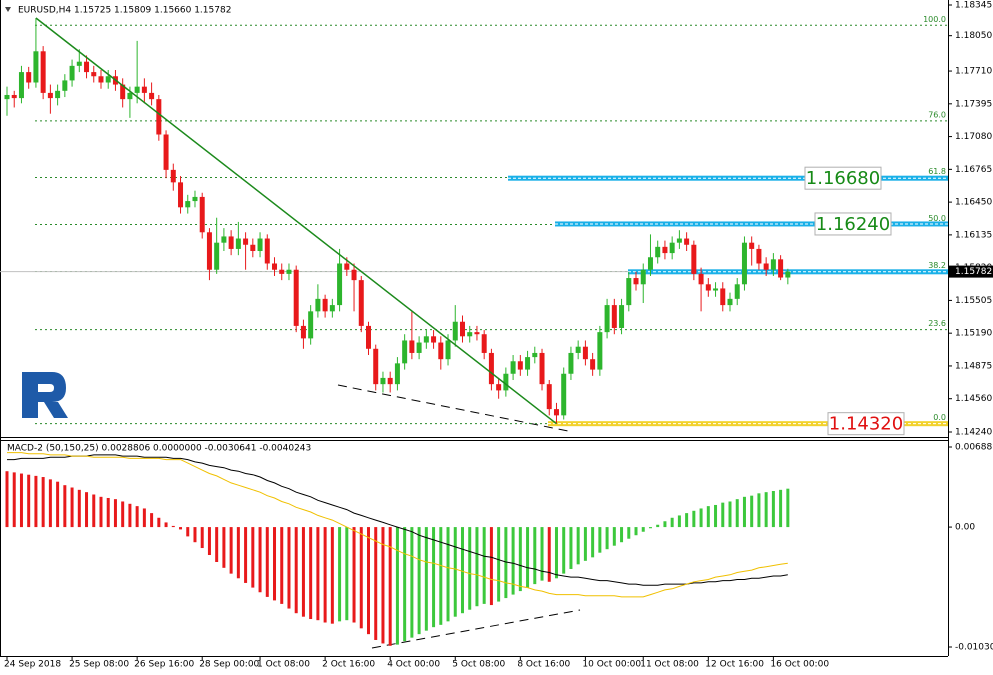  I want to click on level-label: 1.14320, so click(866, 424).